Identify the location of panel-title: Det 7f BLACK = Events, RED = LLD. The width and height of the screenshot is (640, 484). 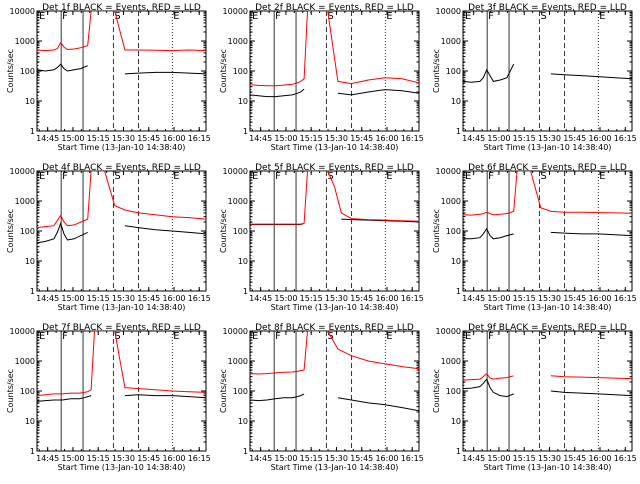
(121, 328).